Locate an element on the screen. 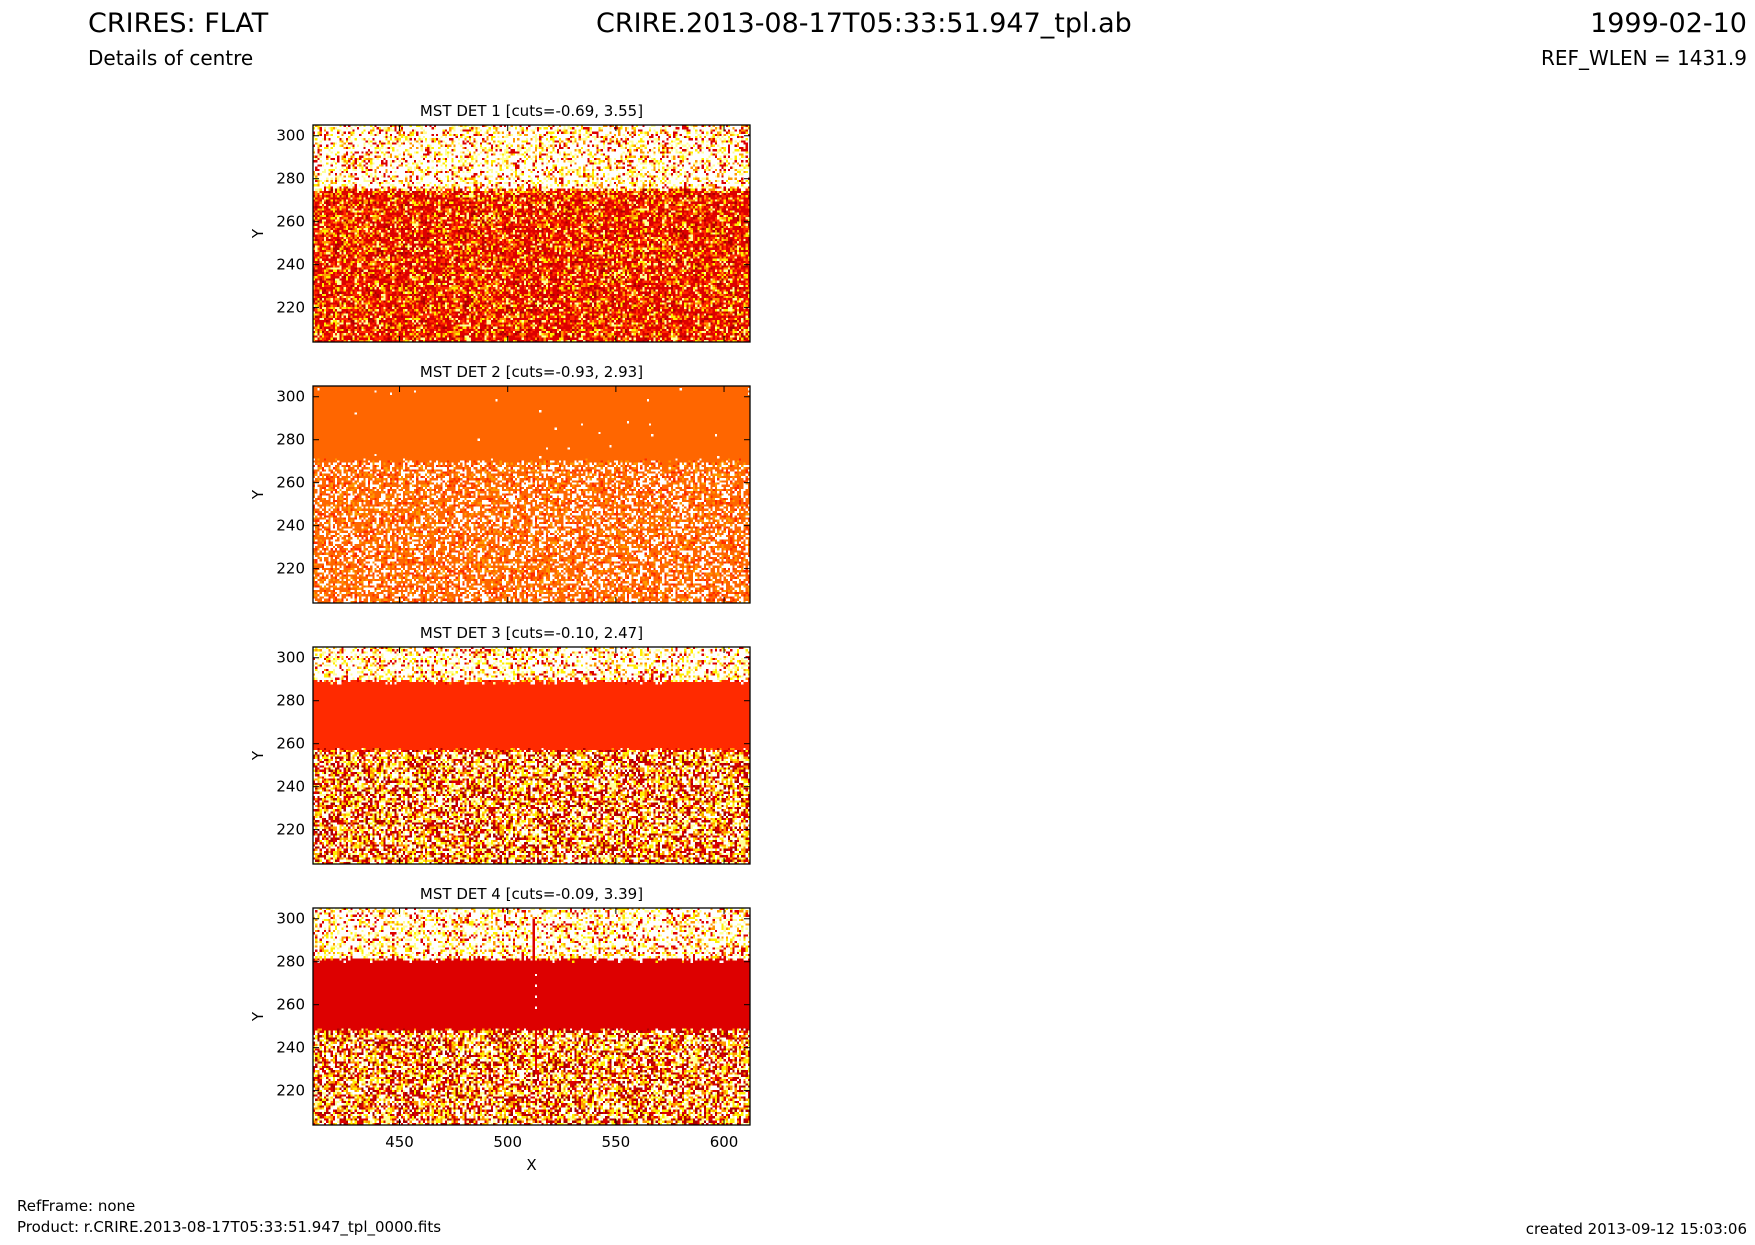 This screenshot has height=1245, width=1755. refframe-label: RefFrame: none is located at coordinates (76, 1206).